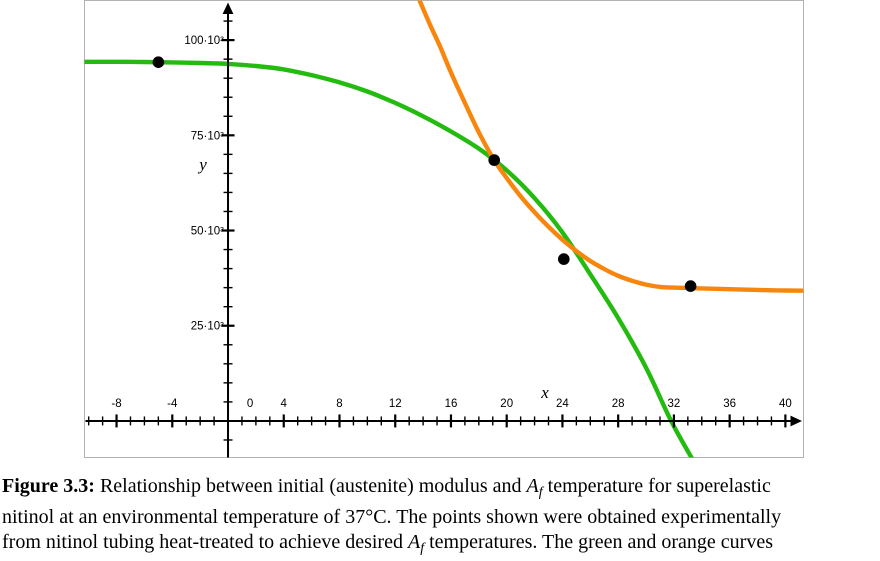 This screenshot has width=880, height=561. Describe the element at coordinates (250, 404) in the screenshot. I see `x-tick-label: 0` at that location.